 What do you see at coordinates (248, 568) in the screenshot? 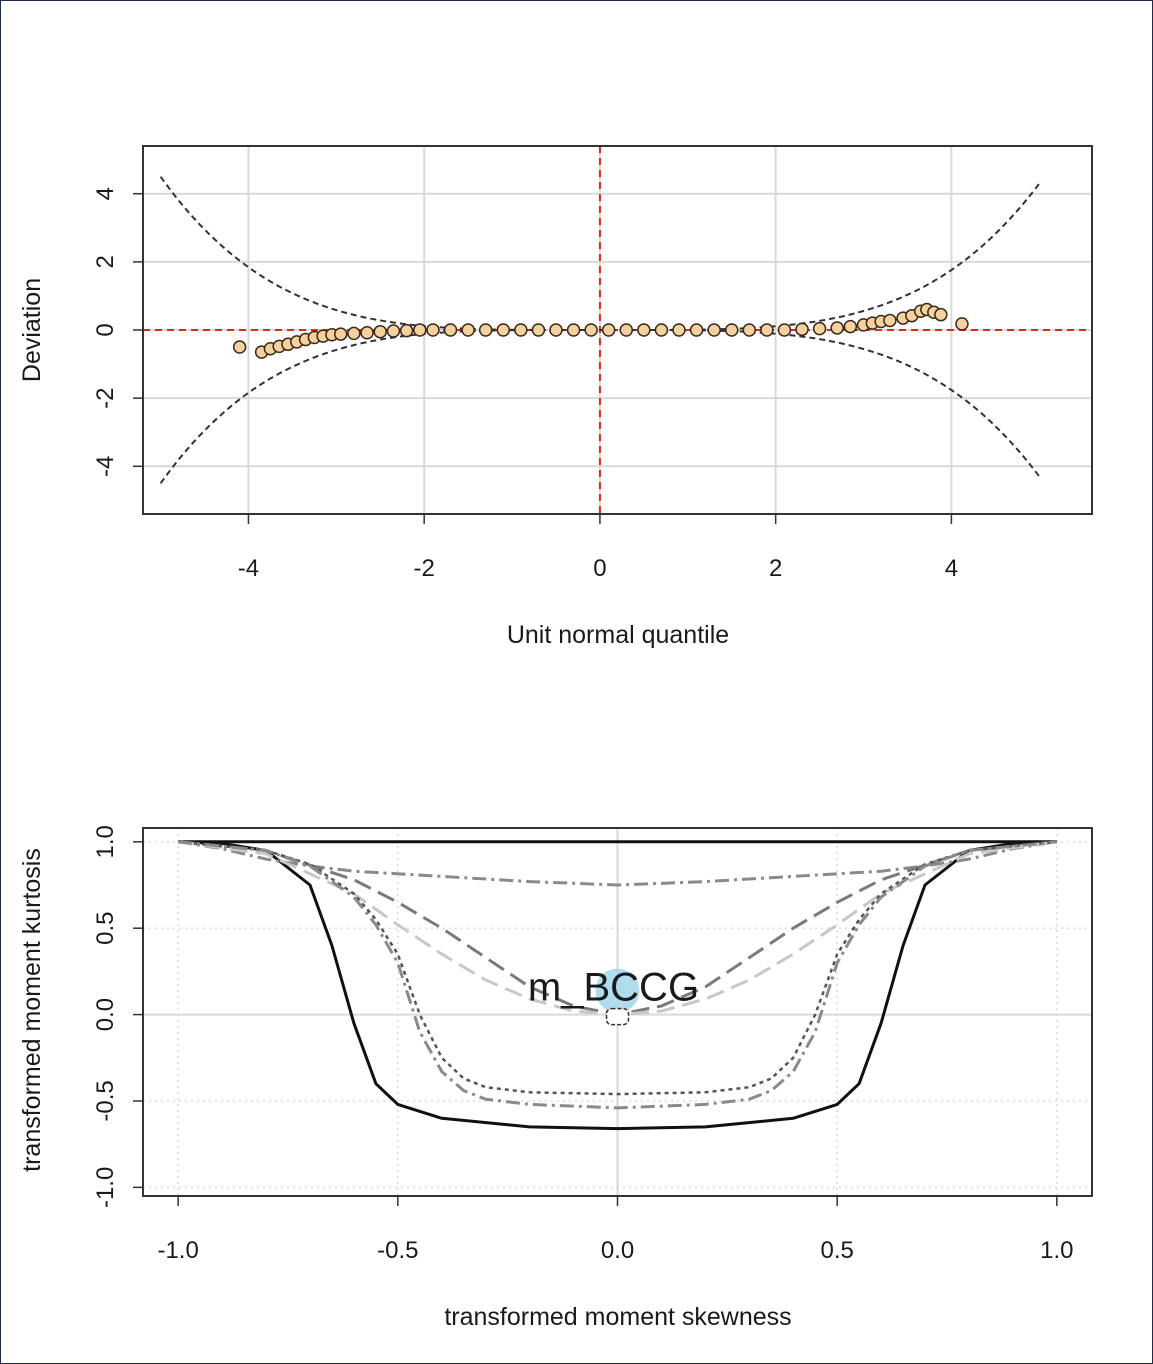
I see `plot1-x-tick-label: -4` at bounding box center [248, 568].